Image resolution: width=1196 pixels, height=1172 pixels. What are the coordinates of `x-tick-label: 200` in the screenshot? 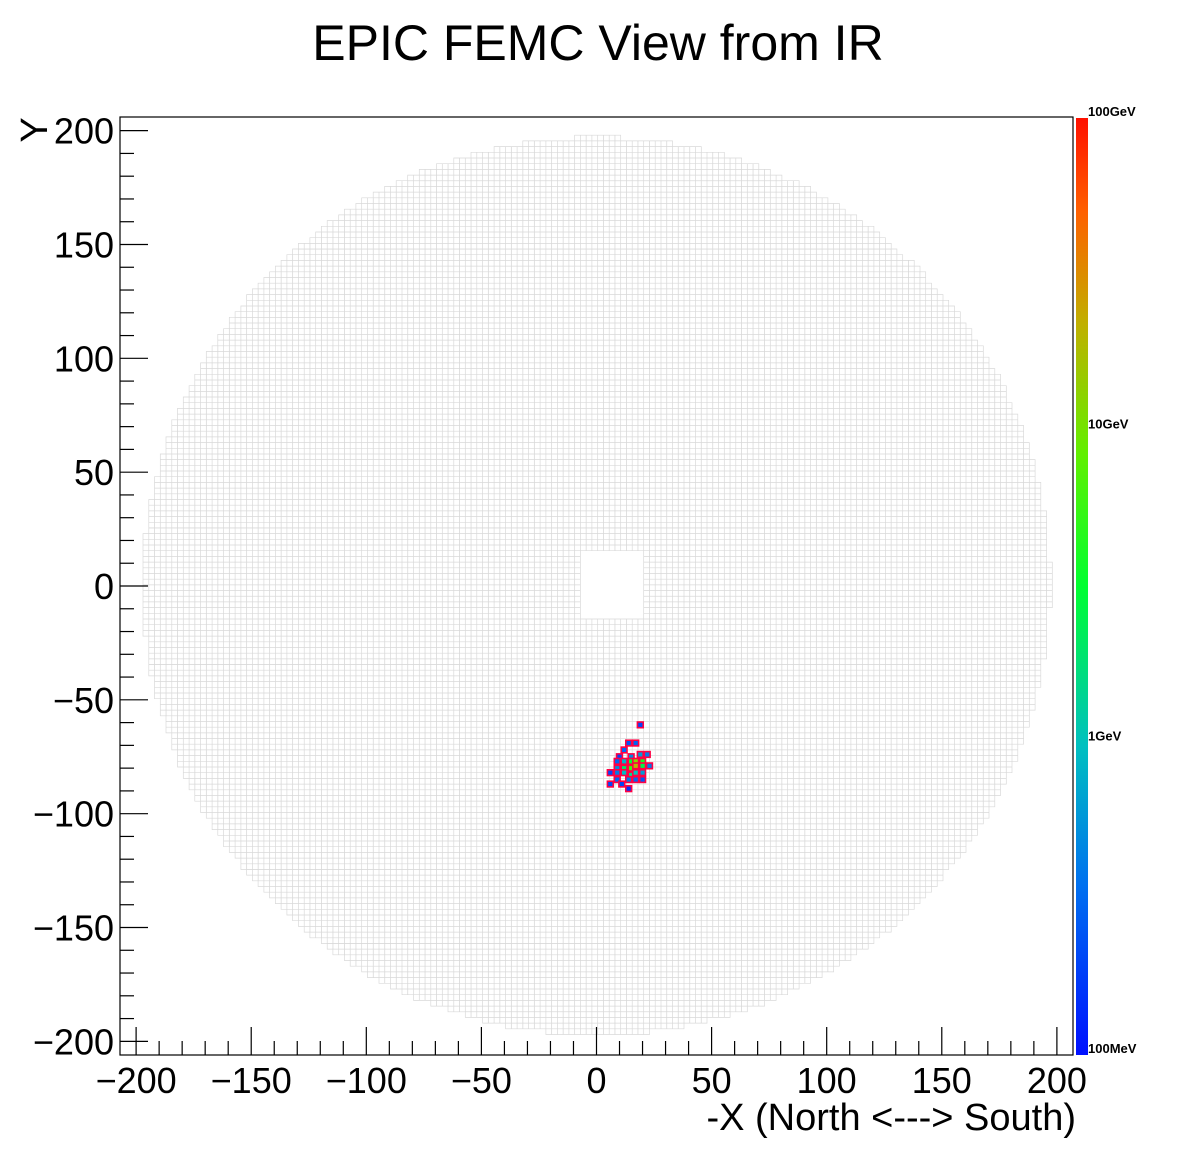 It's located at (1057, 1080).